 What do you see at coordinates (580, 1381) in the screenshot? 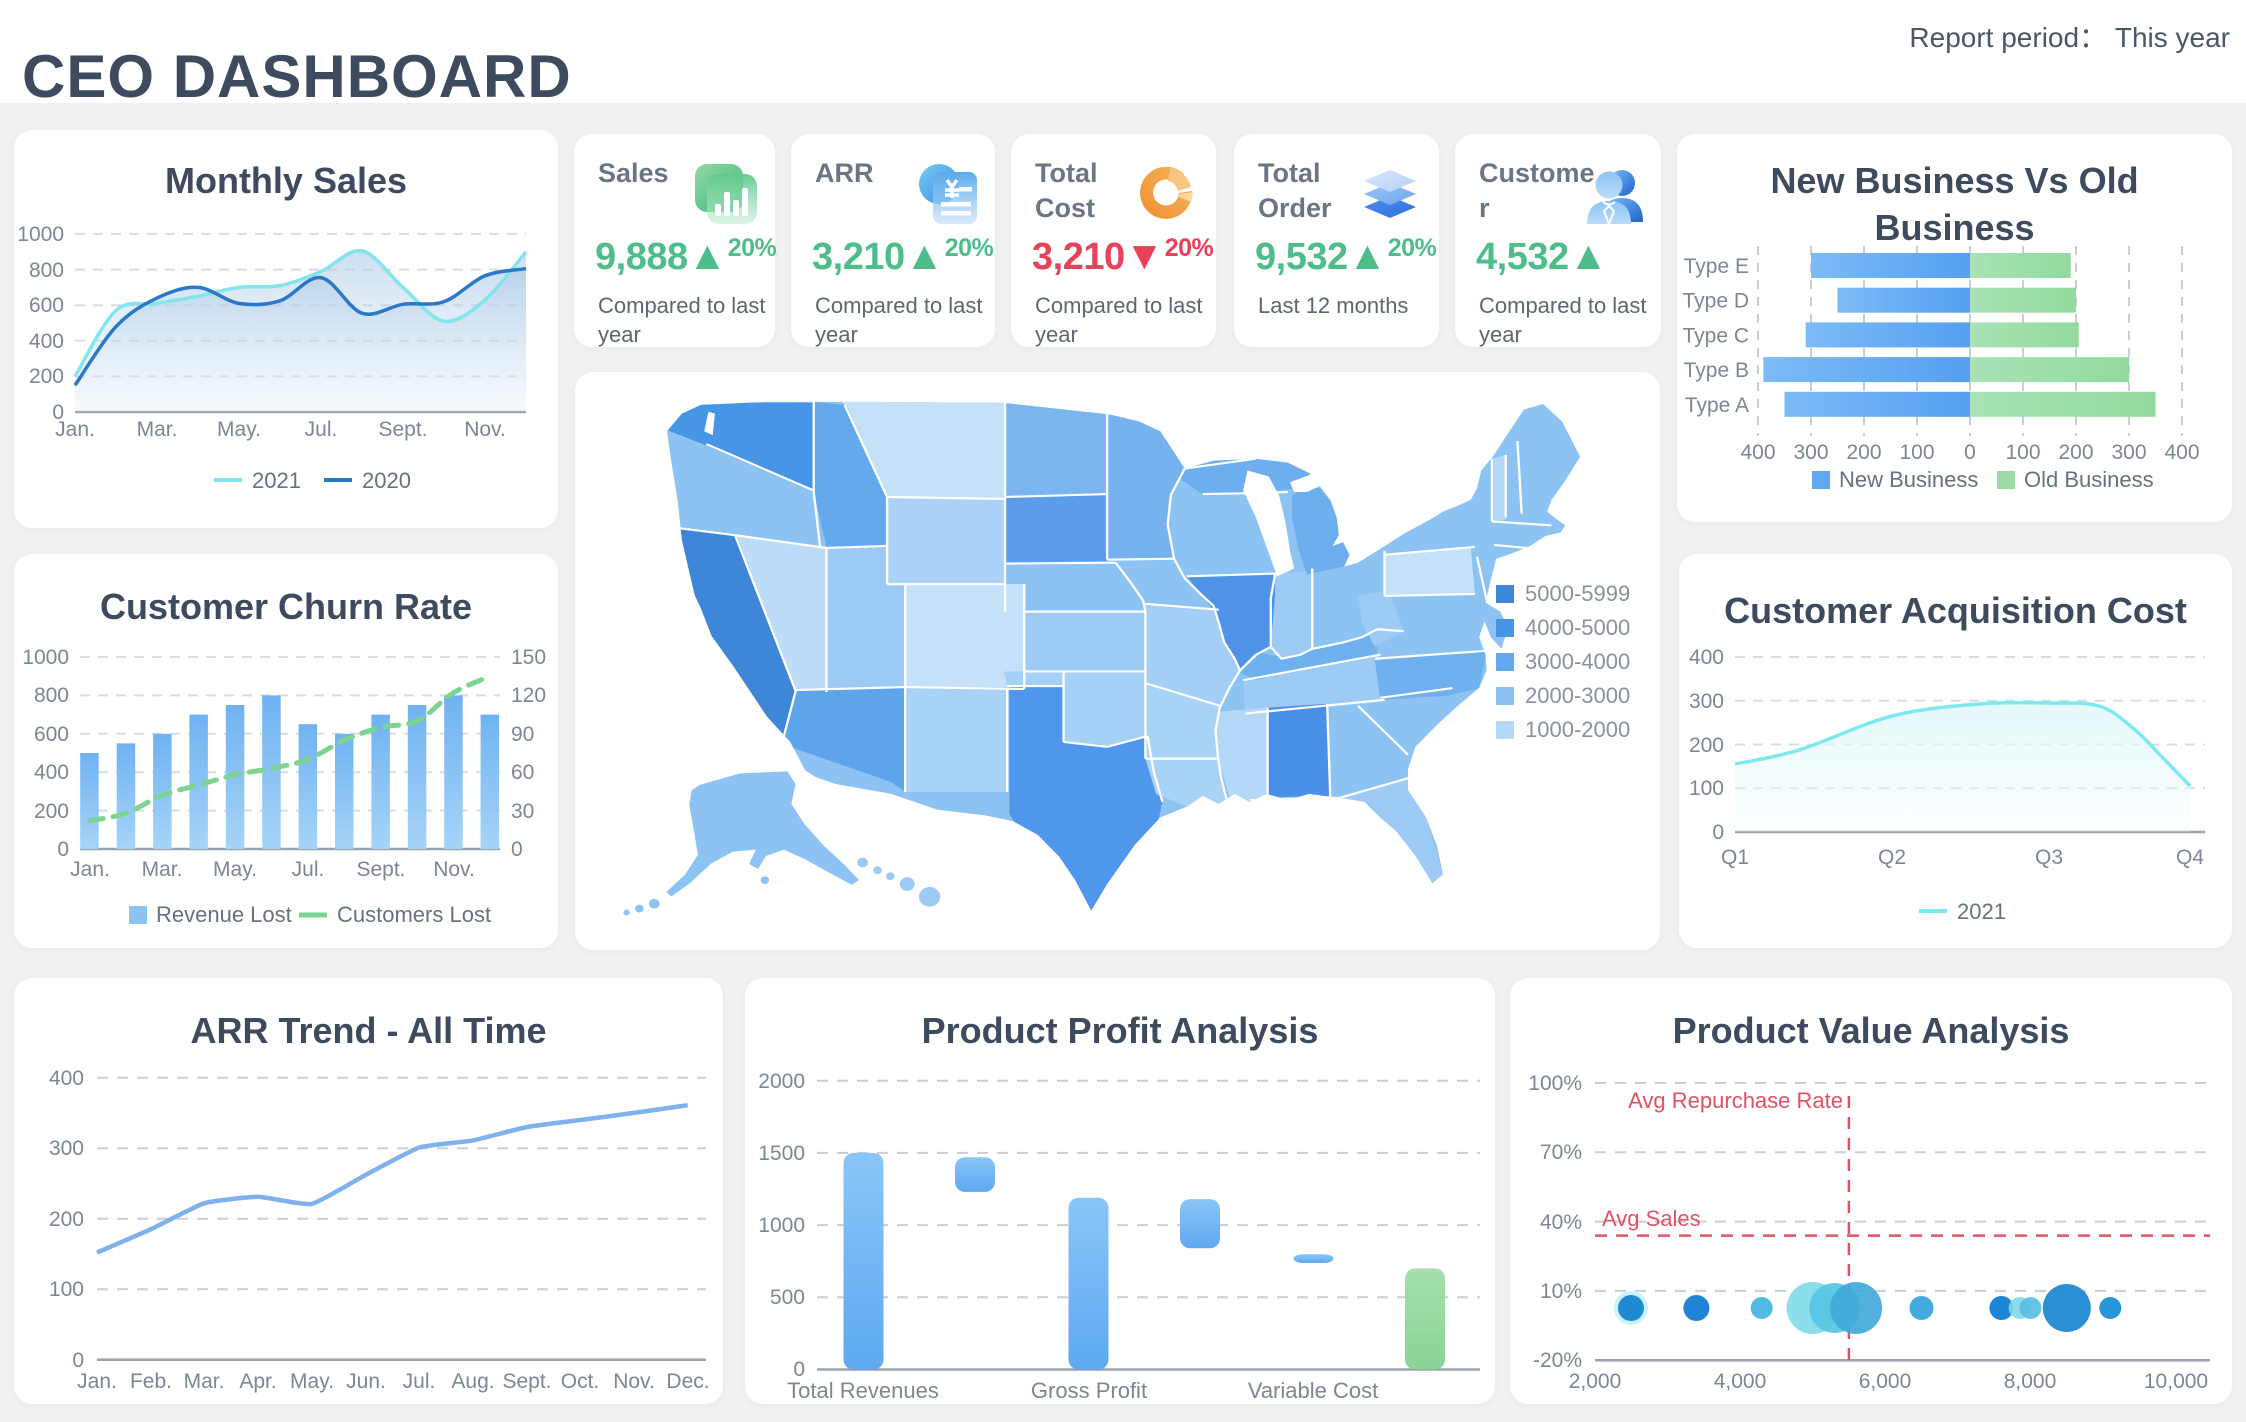
I see `svg-text: Oct.` at bounding box center [580, 1381].